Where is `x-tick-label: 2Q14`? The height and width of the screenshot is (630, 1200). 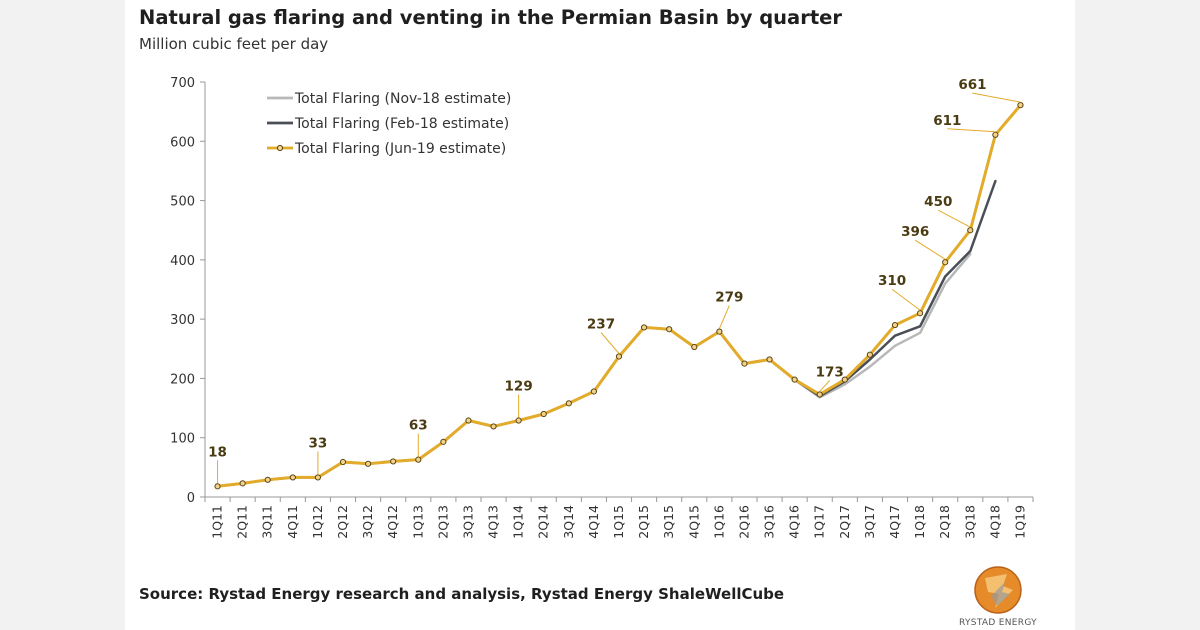 x-tick-label: 2Q14 is located at coordinates (543, 522).